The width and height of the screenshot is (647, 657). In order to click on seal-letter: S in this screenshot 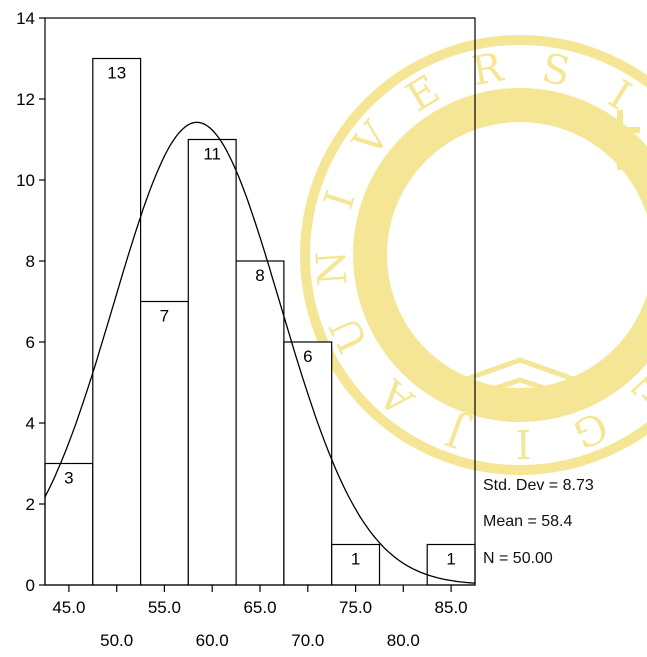, I will do `click(556, 70)`.